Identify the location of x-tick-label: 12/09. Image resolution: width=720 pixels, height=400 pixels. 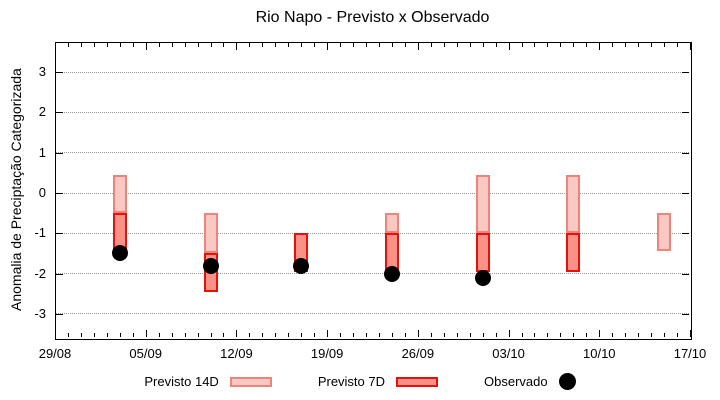
(236, 353).